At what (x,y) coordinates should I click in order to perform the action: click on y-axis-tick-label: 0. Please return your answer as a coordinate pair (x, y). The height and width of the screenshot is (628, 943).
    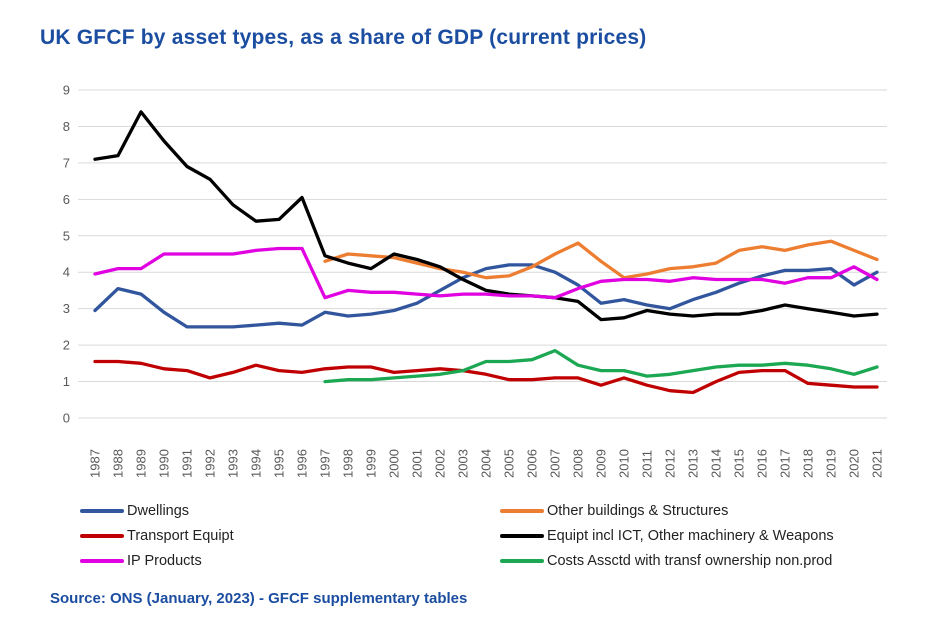
    Looking at the image, I should click on (66, 418).